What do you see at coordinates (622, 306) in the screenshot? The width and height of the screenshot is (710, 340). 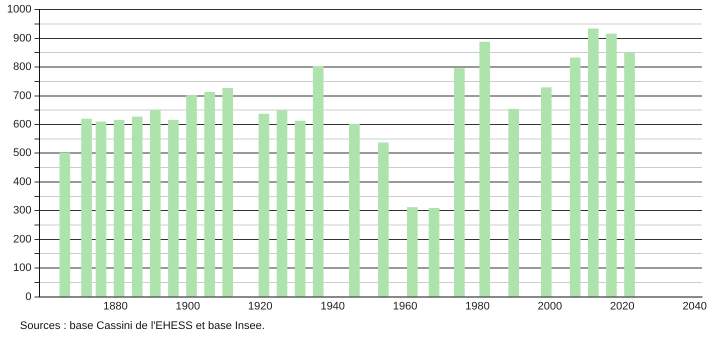 I see `x-tick-label: 2020` at bounding box center [622, 306].